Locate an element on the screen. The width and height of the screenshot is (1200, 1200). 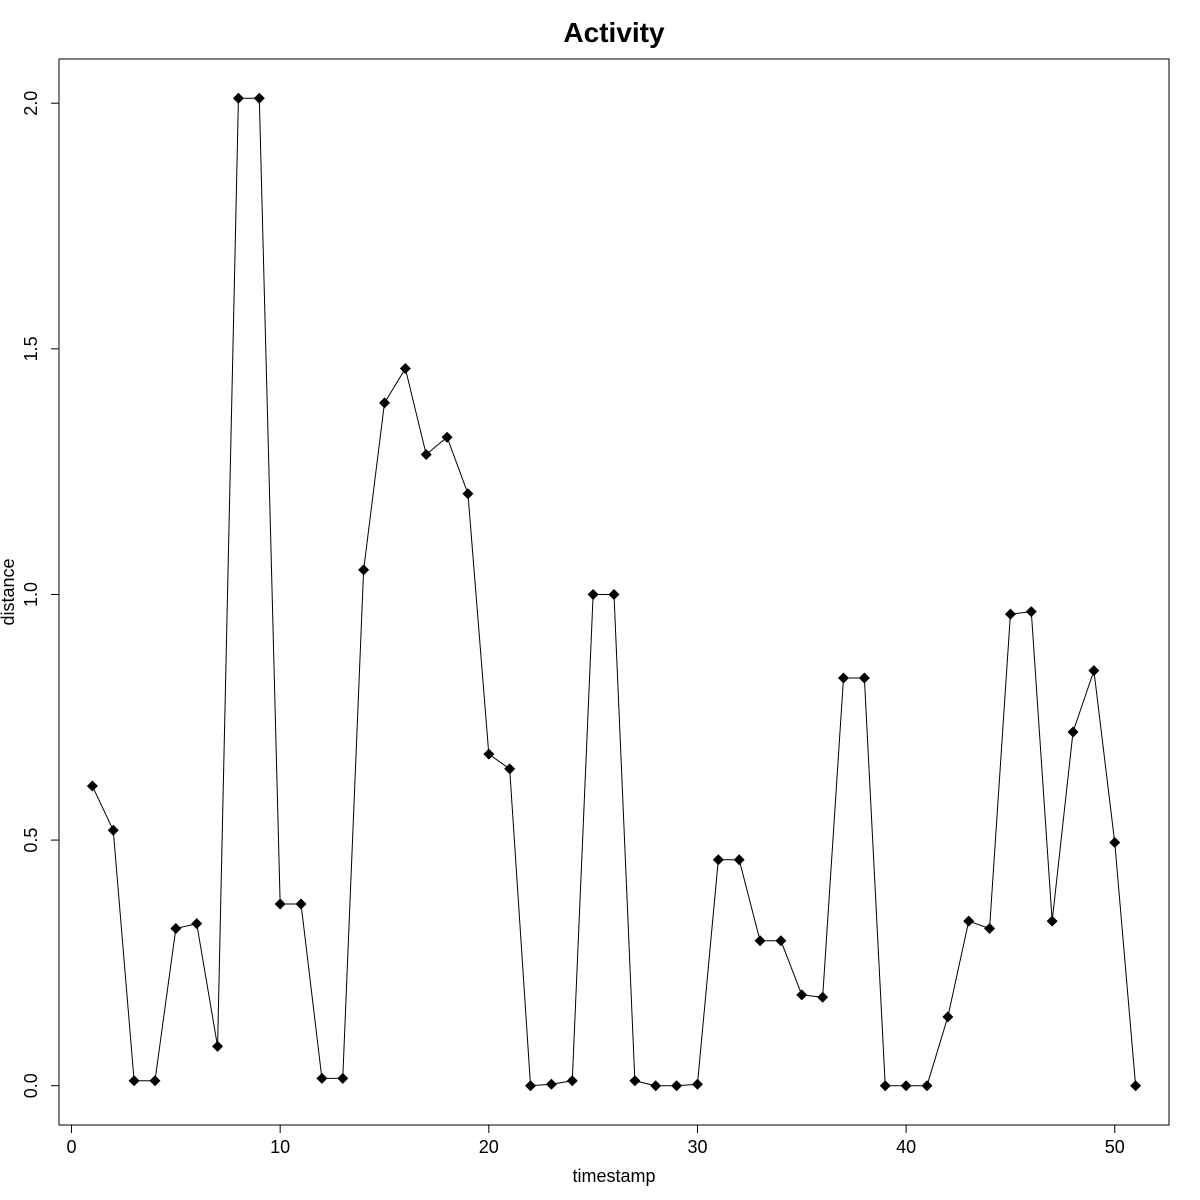
x-axis: 0 10 20 30 40 50 is located at coordinates (596, 1140).